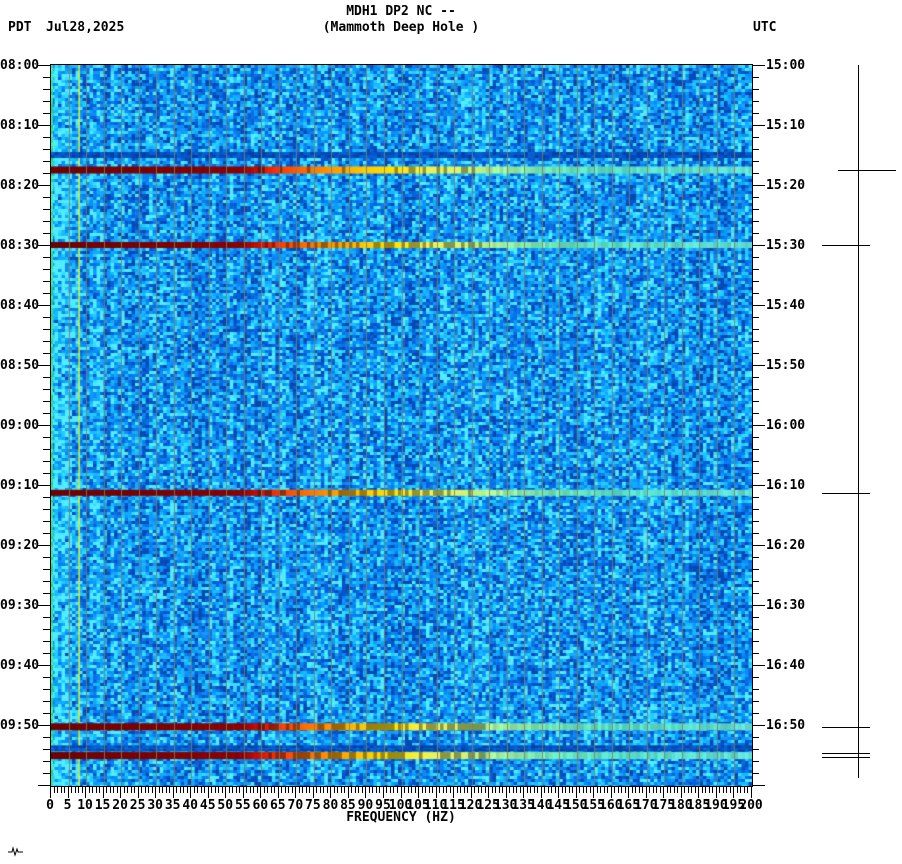 The image size is (902, 864). Describe the element at coordinates (330, 805) in the screenshot. I see `freq-tick-label: 80` at that location.